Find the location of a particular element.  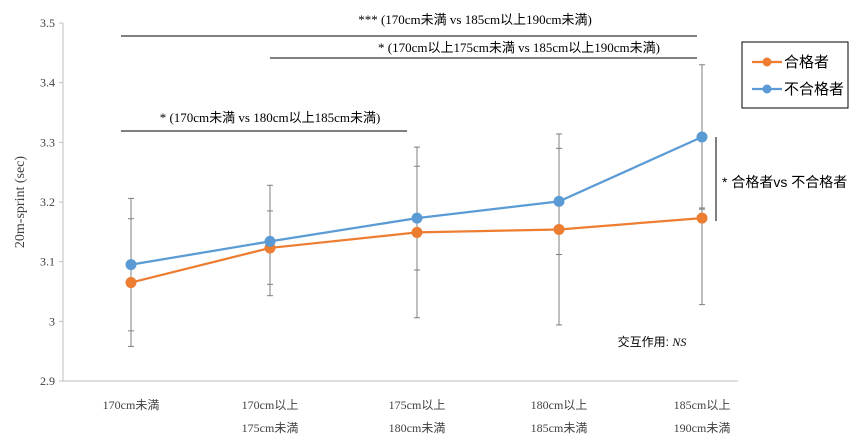

x-tick-label: 170cm未満 is located at coordinates (131, 405).